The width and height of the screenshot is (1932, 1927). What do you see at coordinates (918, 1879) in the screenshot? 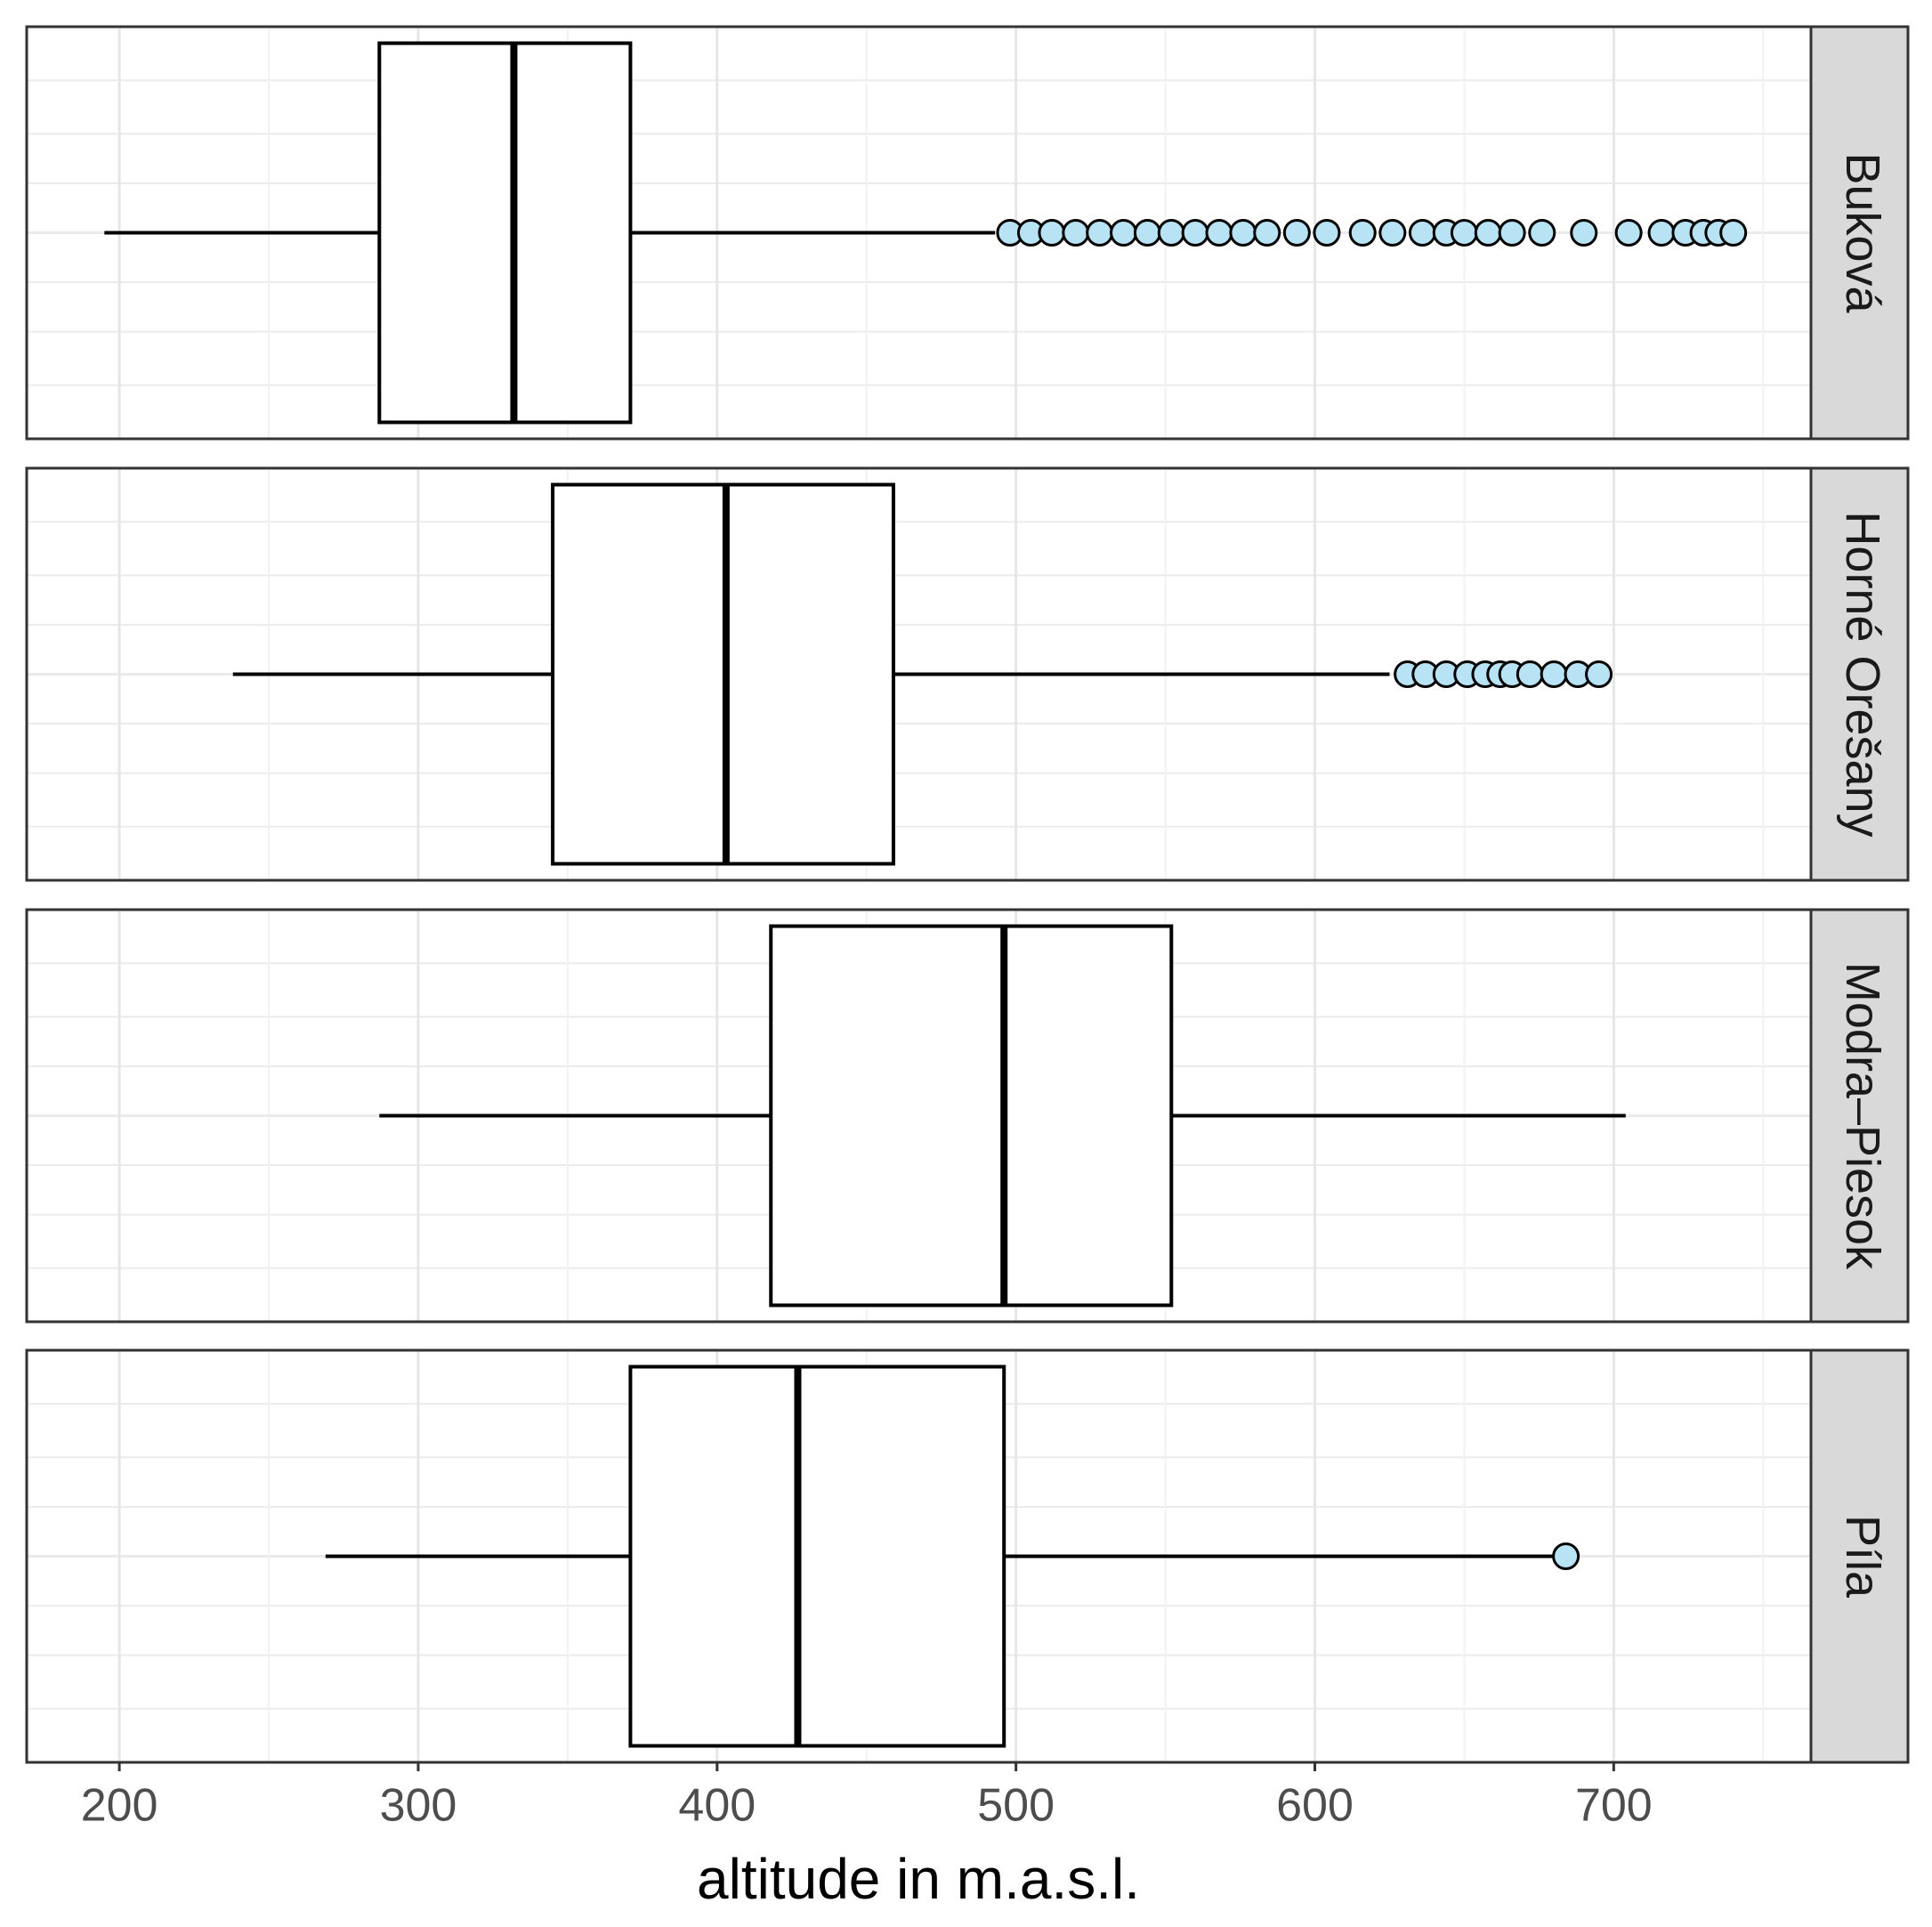
I see `x-axis-title: altitude in m.a.s.l.` at bounding box center [918, 1879].